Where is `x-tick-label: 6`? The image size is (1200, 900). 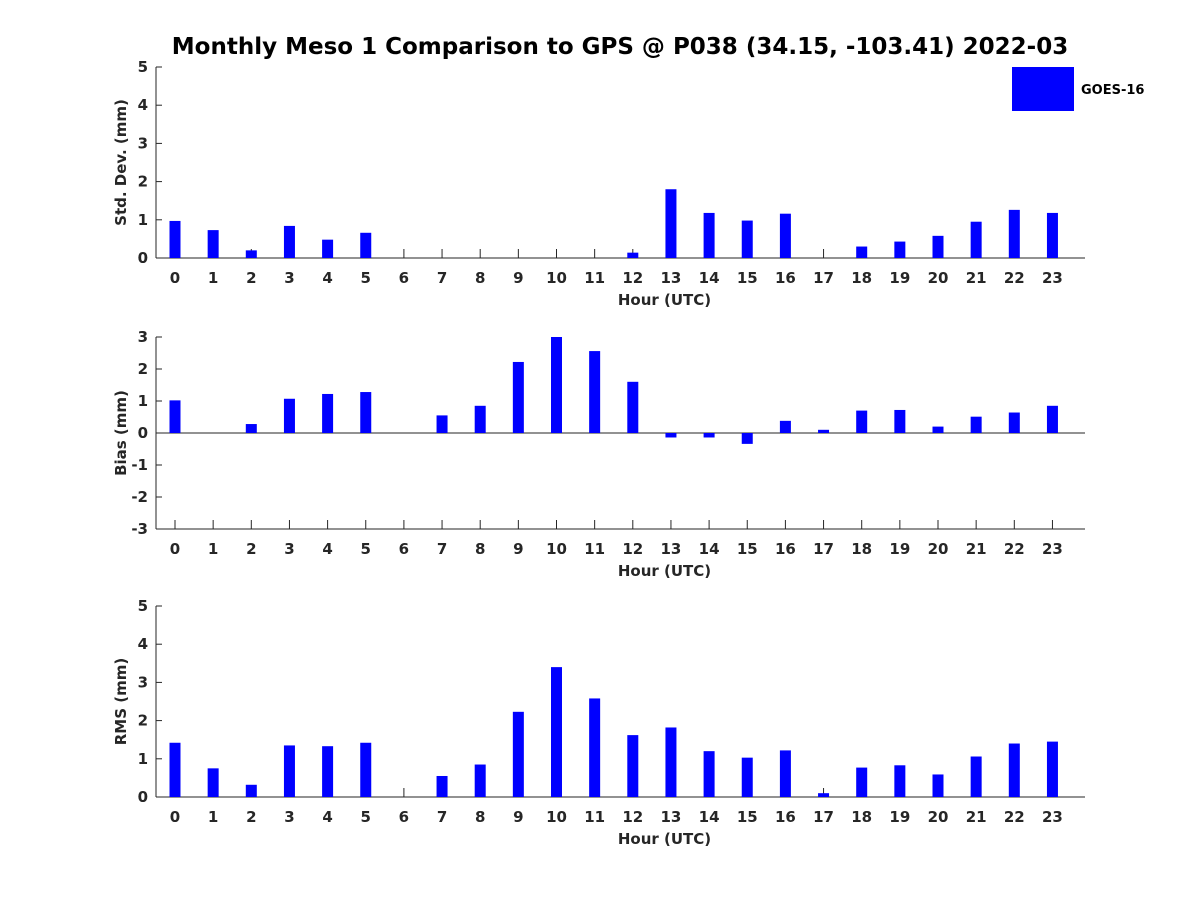 x-tick-label: 6 is located at coordinates (404, 278).